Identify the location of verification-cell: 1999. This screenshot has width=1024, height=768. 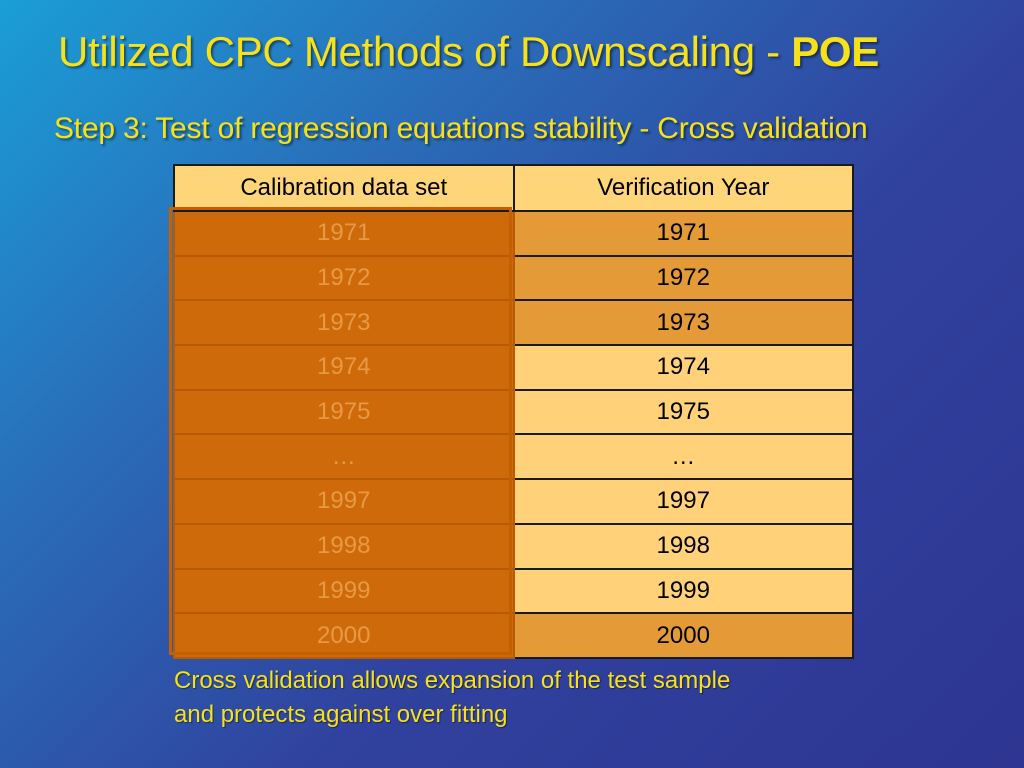
(683, 591).